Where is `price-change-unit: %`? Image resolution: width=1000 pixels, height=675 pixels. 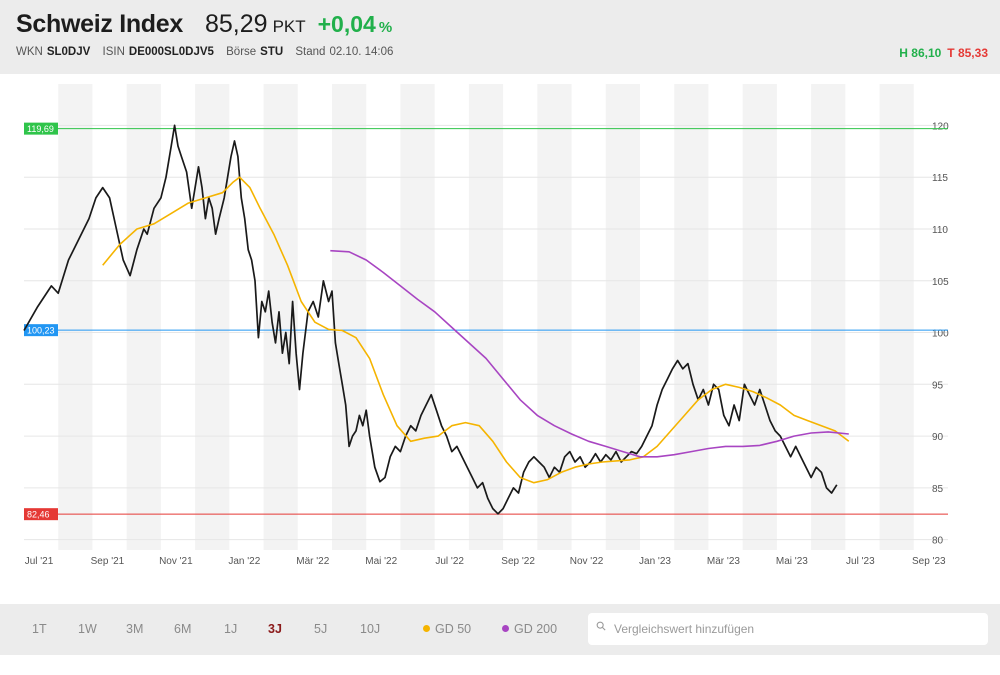 price-change-unit: % is located at coordinates (385, 27).